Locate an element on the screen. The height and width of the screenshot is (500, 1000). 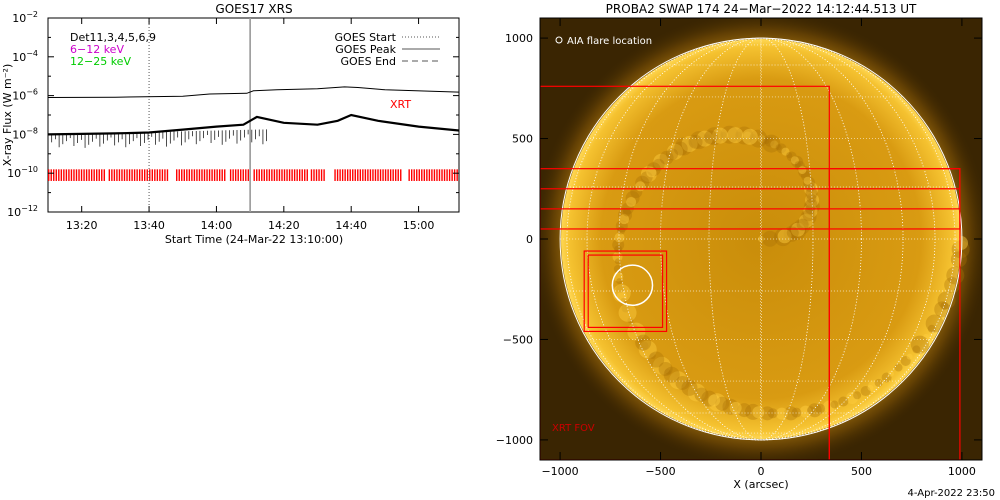
energy-band-12-25-label: 12−25 keV is located at coordinates (100, 61).